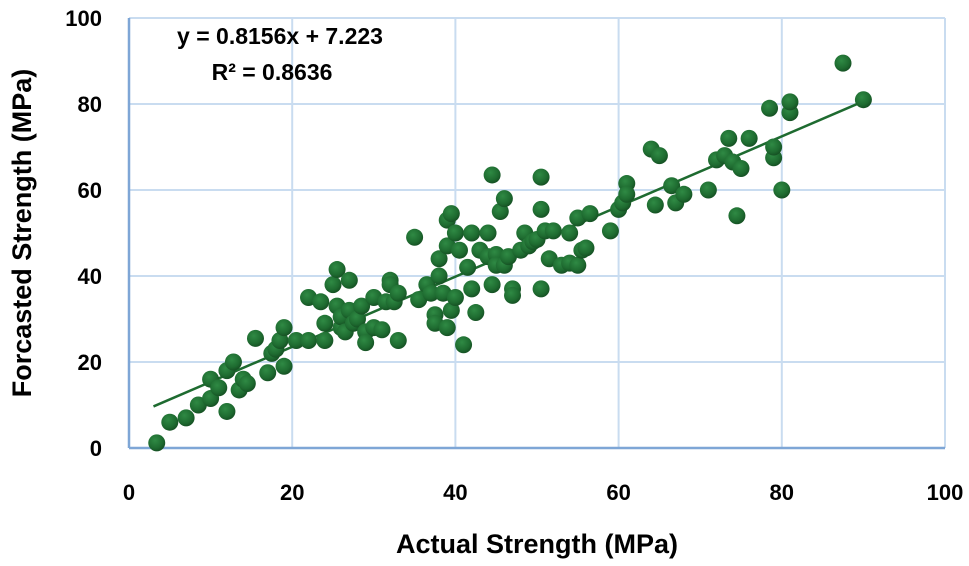 The height and width of the screenshot is (566, 969). What do you see at coordinates (96, 448) in the screenshot?
I see `y-tick-label: 0` at bounding box center [96, 448].